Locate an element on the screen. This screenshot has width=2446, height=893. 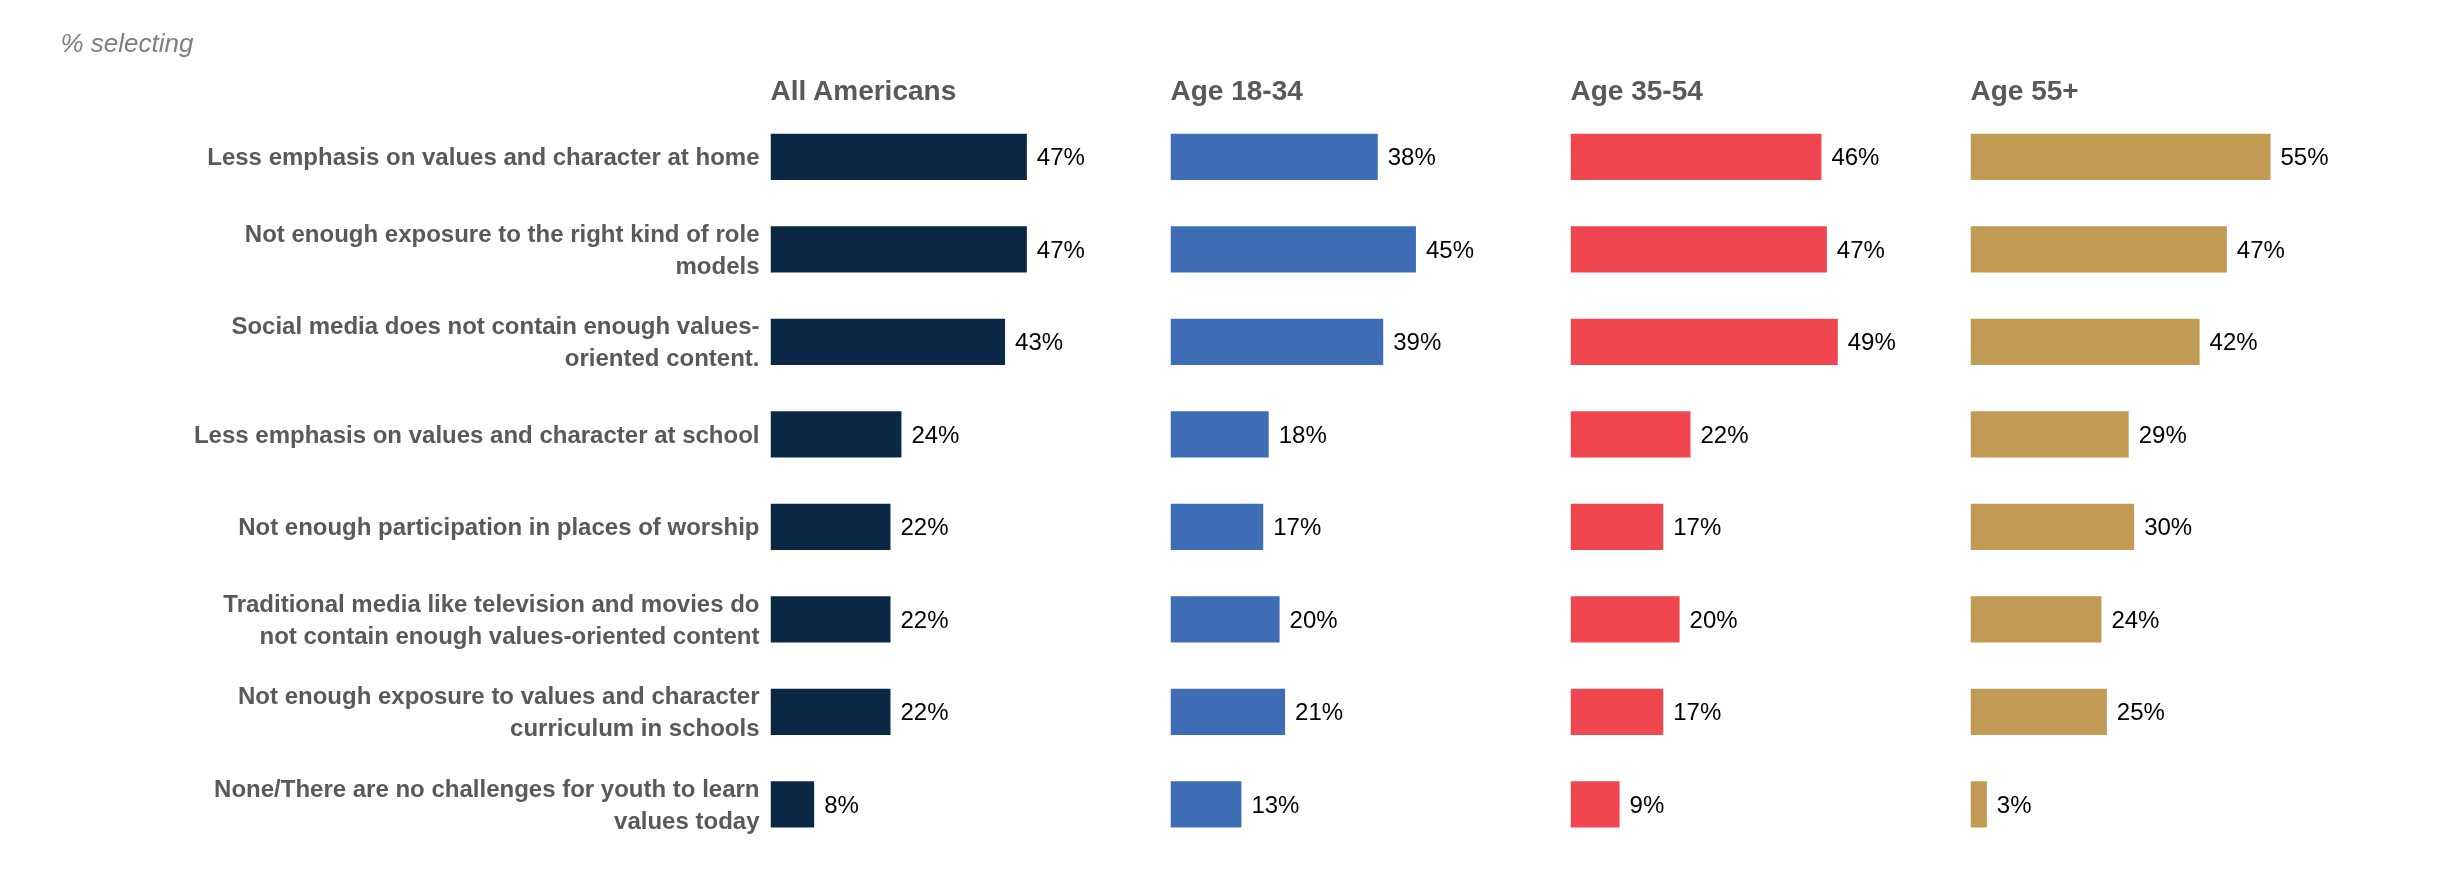
data-label: 49% is located at coordinates (1871, 342).